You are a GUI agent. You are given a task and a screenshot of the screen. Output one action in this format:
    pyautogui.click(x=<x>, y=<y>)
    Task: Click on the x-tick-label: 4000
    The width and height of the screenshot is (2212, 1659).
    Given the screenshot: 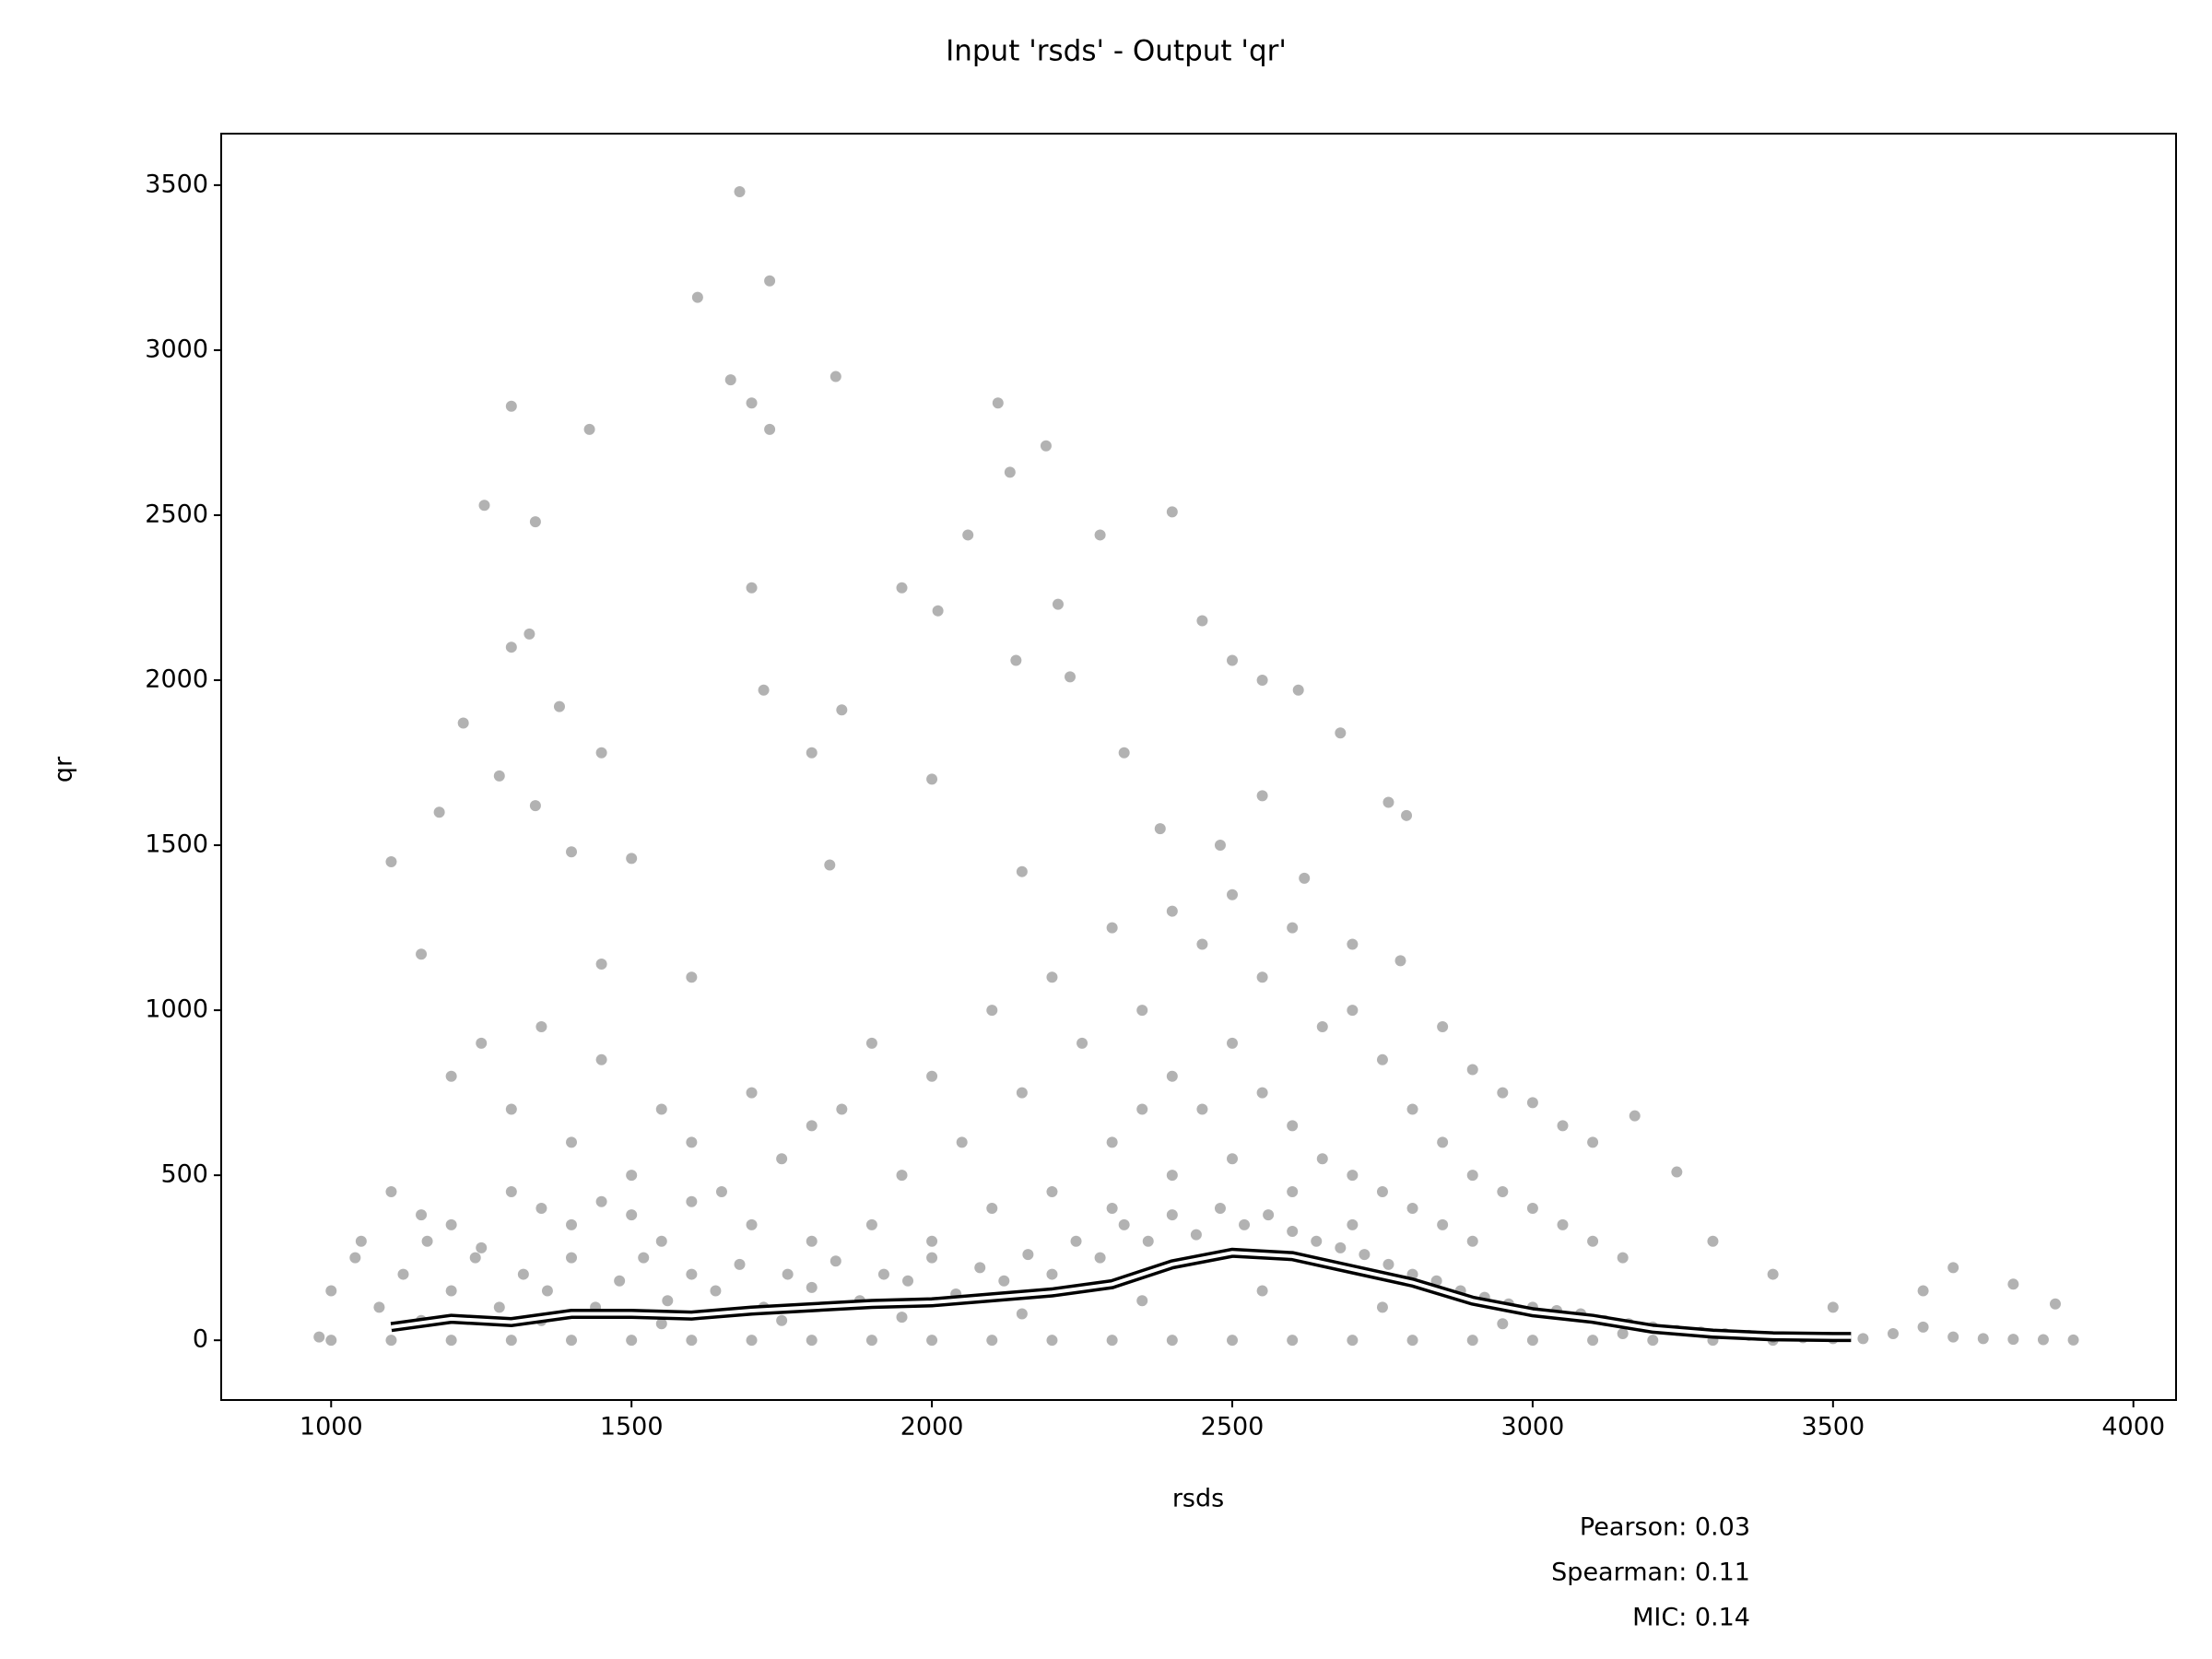 What is the action you would take?
    pyautogui.click(x=2133, y=1427)
    